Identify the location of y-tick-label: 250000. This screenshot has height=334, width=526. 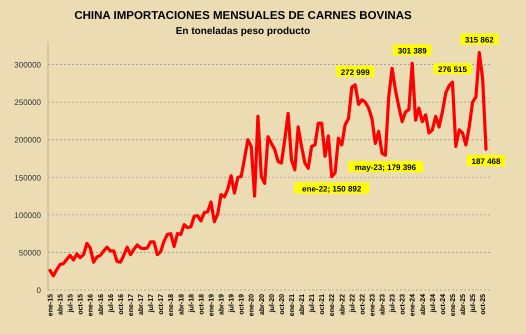
(28, 103).